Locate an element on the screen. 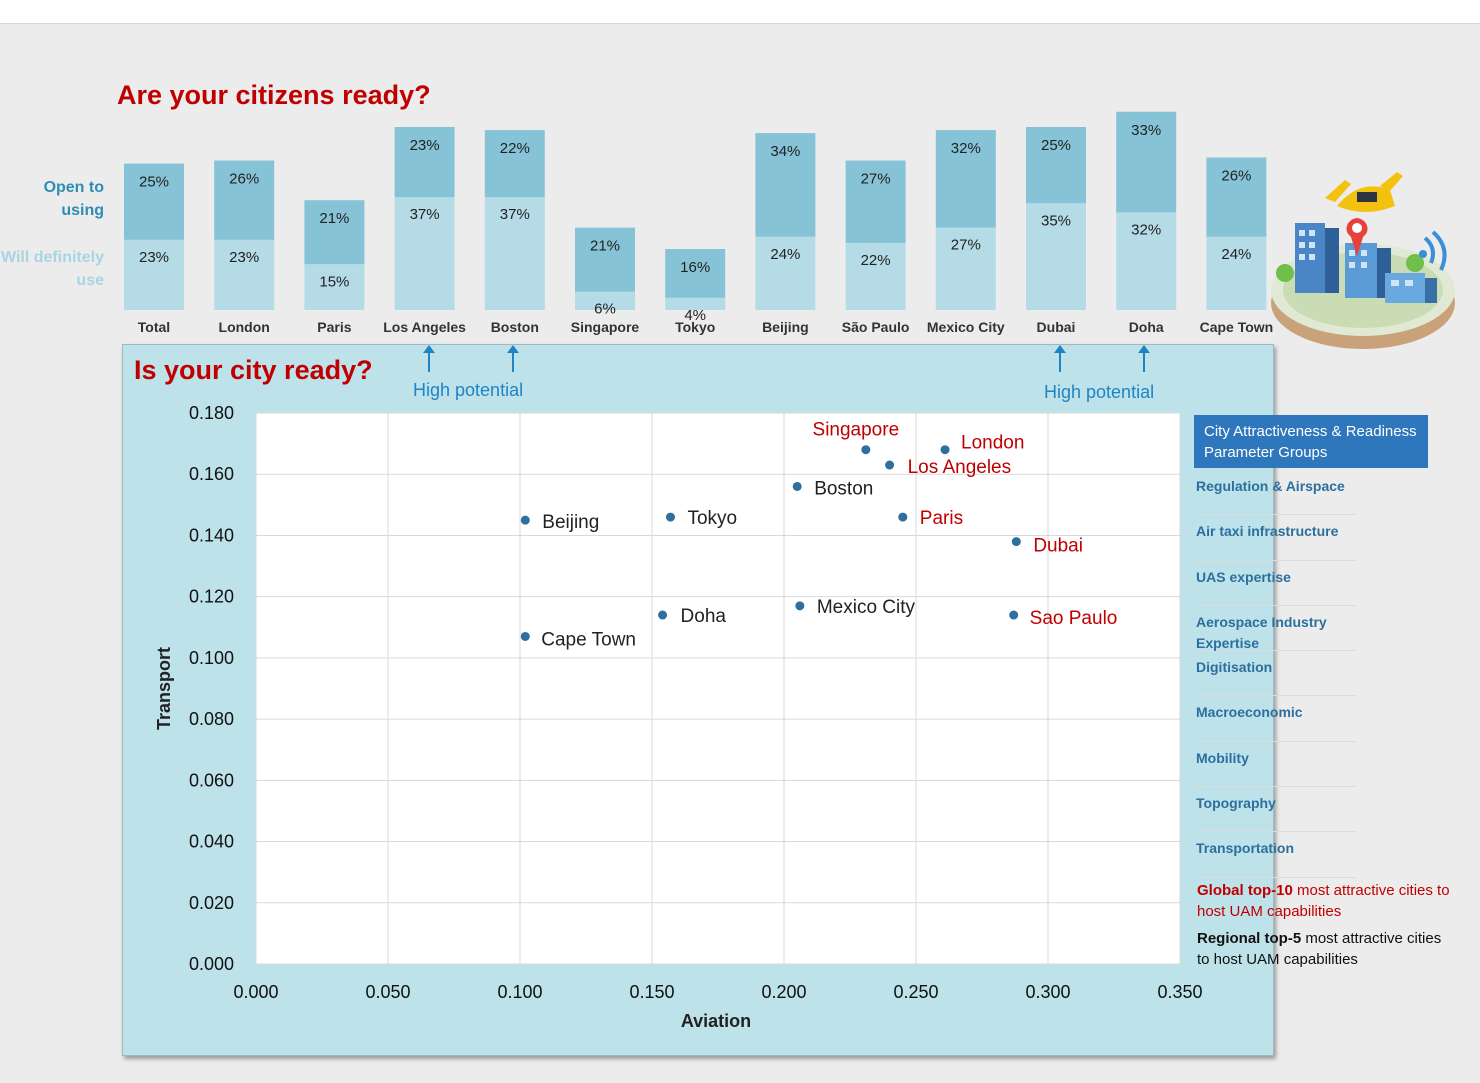 The width and height of the screenshot is (1480, 1083). y-tick-label: 0.020 is located at coordinates (211, 903).